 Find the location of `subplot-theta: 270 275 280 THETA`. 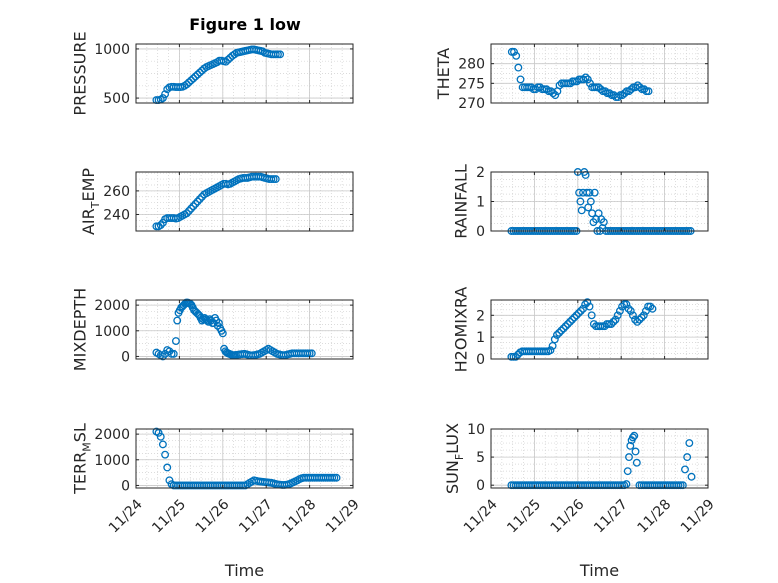

subplot-theta: 270 275 280 THETA is located at coordinates (571, 77).